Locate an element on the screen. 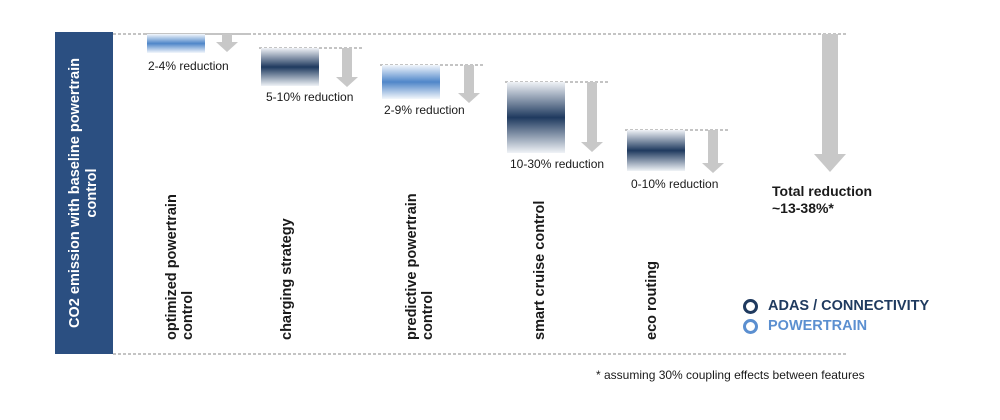 The width and height of the screenshot is (1000, 420). total-reduction-title: Total reduction is located at coordinates (822, 191).